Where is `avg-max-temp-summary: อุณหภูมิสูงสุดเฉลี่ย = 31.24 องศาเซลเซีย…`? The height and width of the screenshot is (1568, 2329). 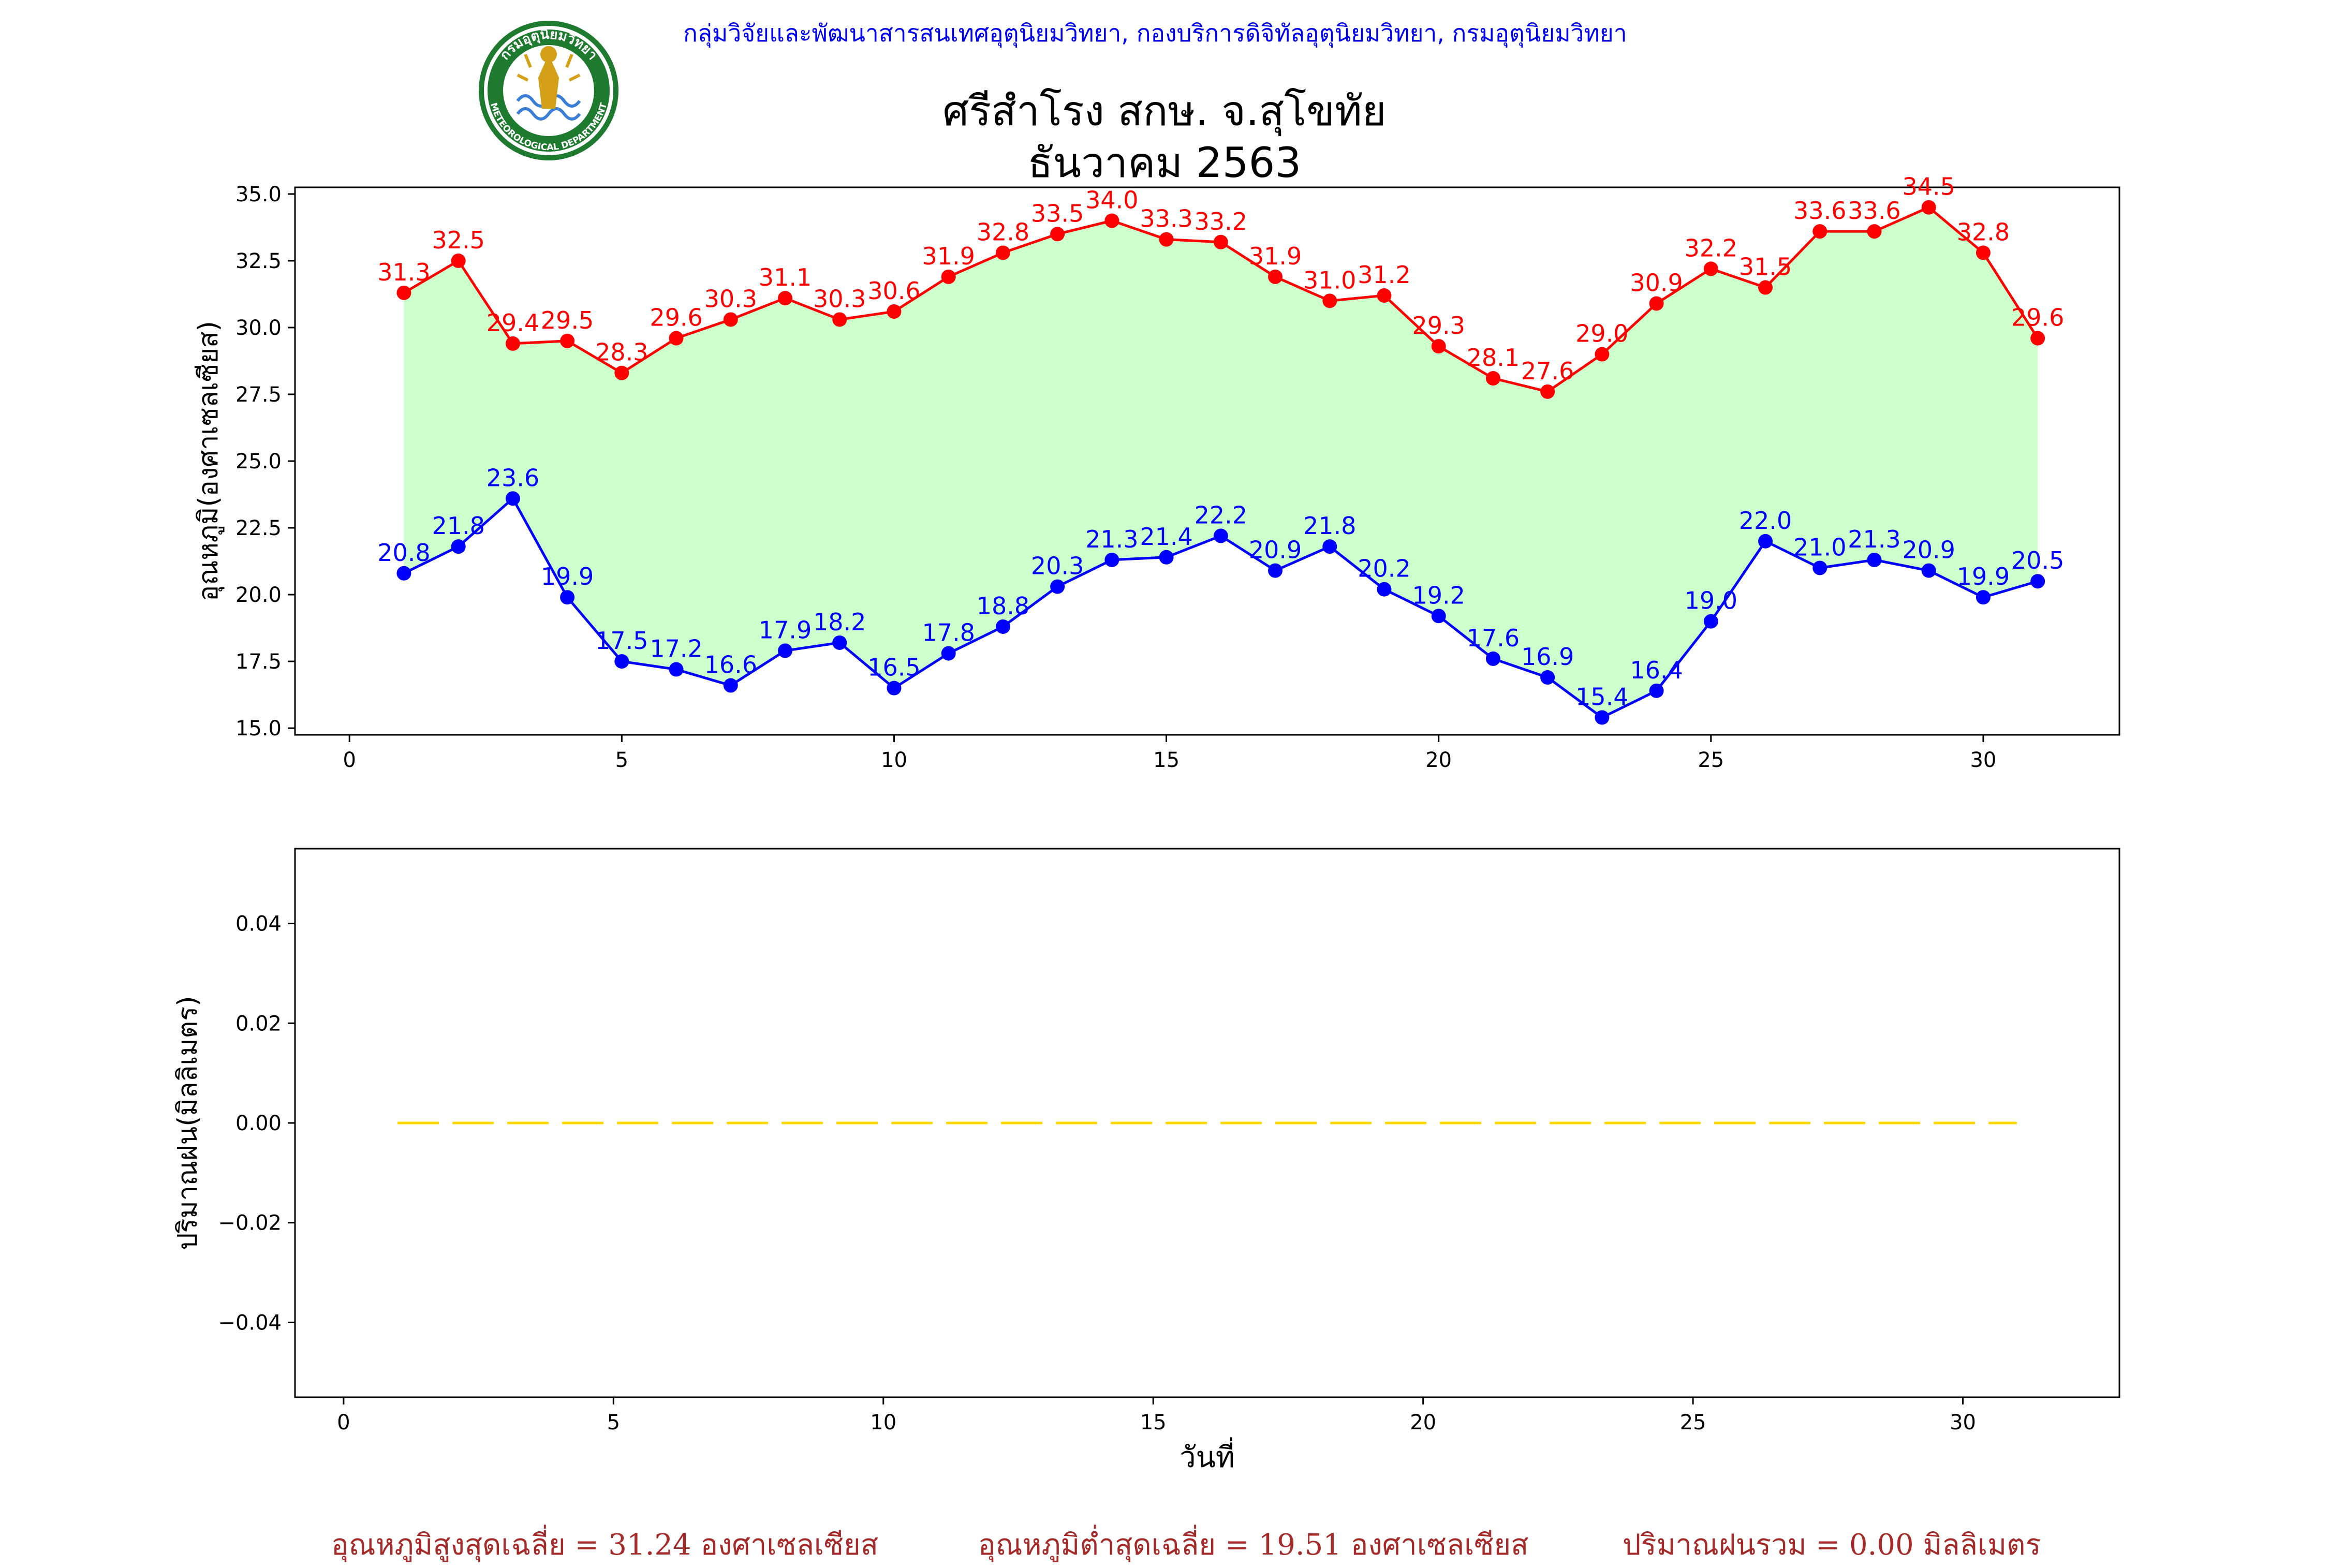 avg-max-temp-summary: อุณหภูมิสูงสุดเฉลี่ย = 31.24 องศาเซลเซีย… is located at coordinates (605, 1545).